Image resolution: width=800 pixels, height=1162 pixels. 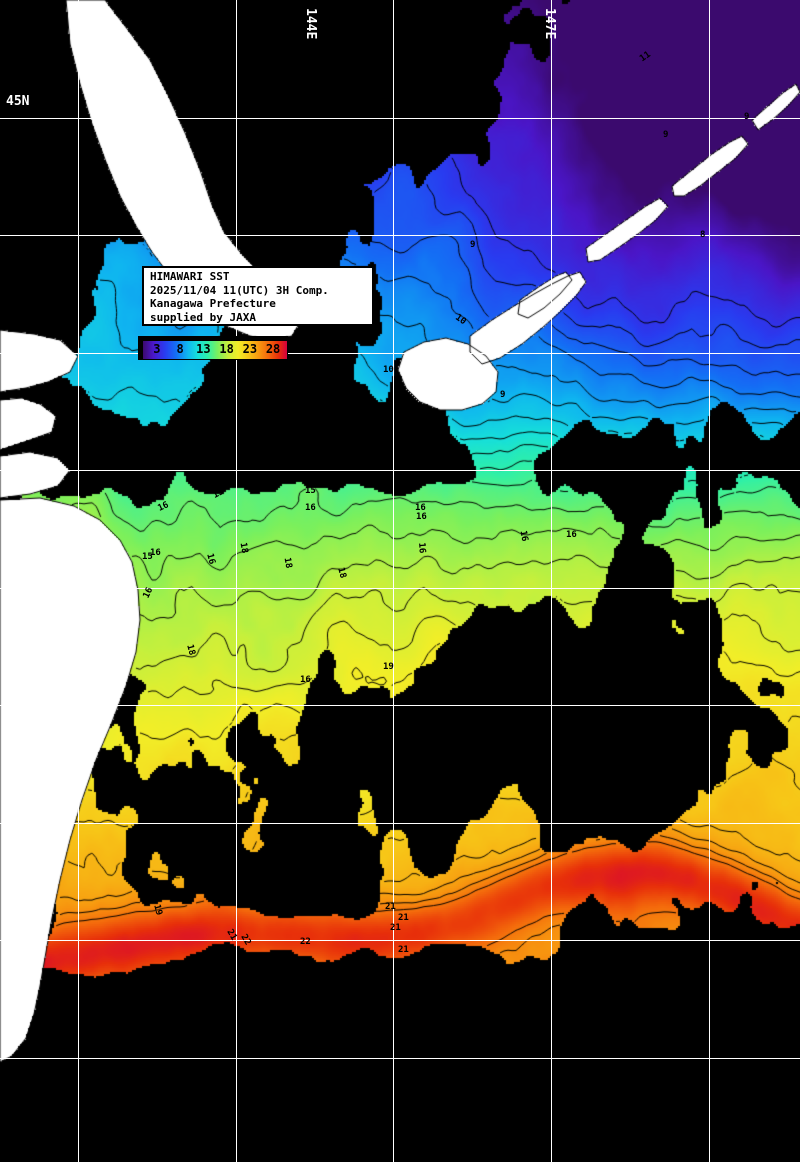 I want to click on colorbar-tick-labels: 3 8 13 18 23 28, so click(x=215, y=350).